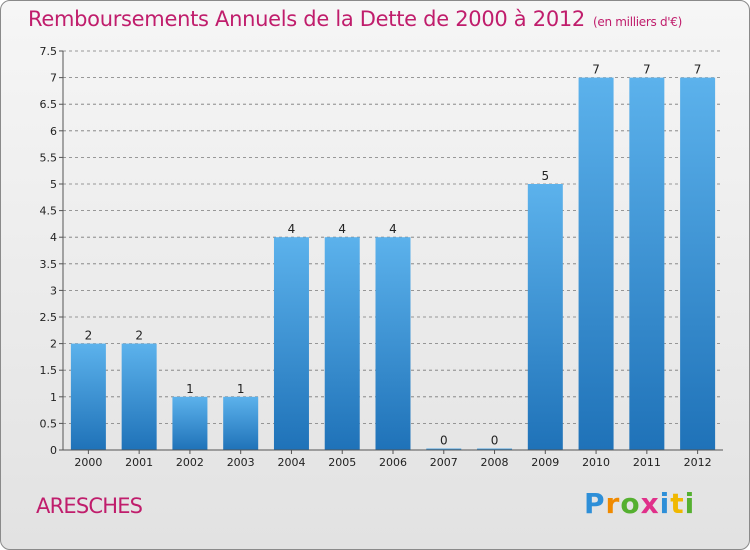  What do you see at coordinates (89, 336) in the screenshot?
I see `data-label-2000: 2` at bounding box center [89, 336].